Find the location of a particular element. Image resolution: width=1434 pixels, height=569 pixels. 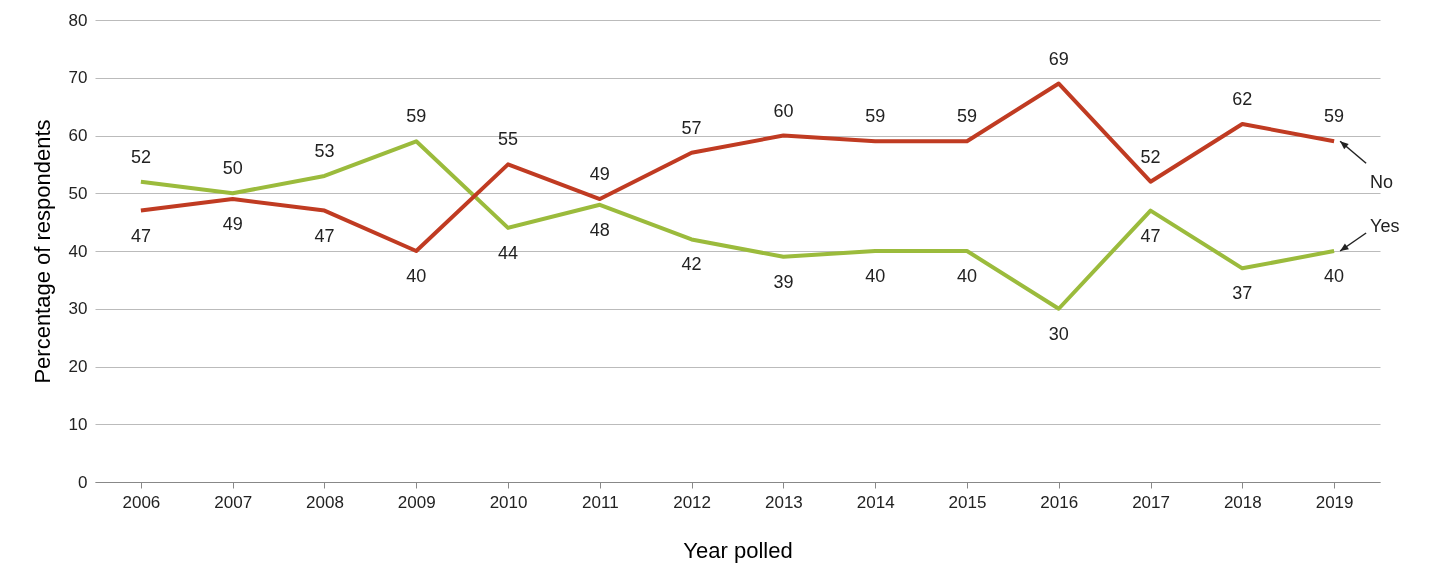

y-tick-label: 30 is located at coordinates (78, 309).